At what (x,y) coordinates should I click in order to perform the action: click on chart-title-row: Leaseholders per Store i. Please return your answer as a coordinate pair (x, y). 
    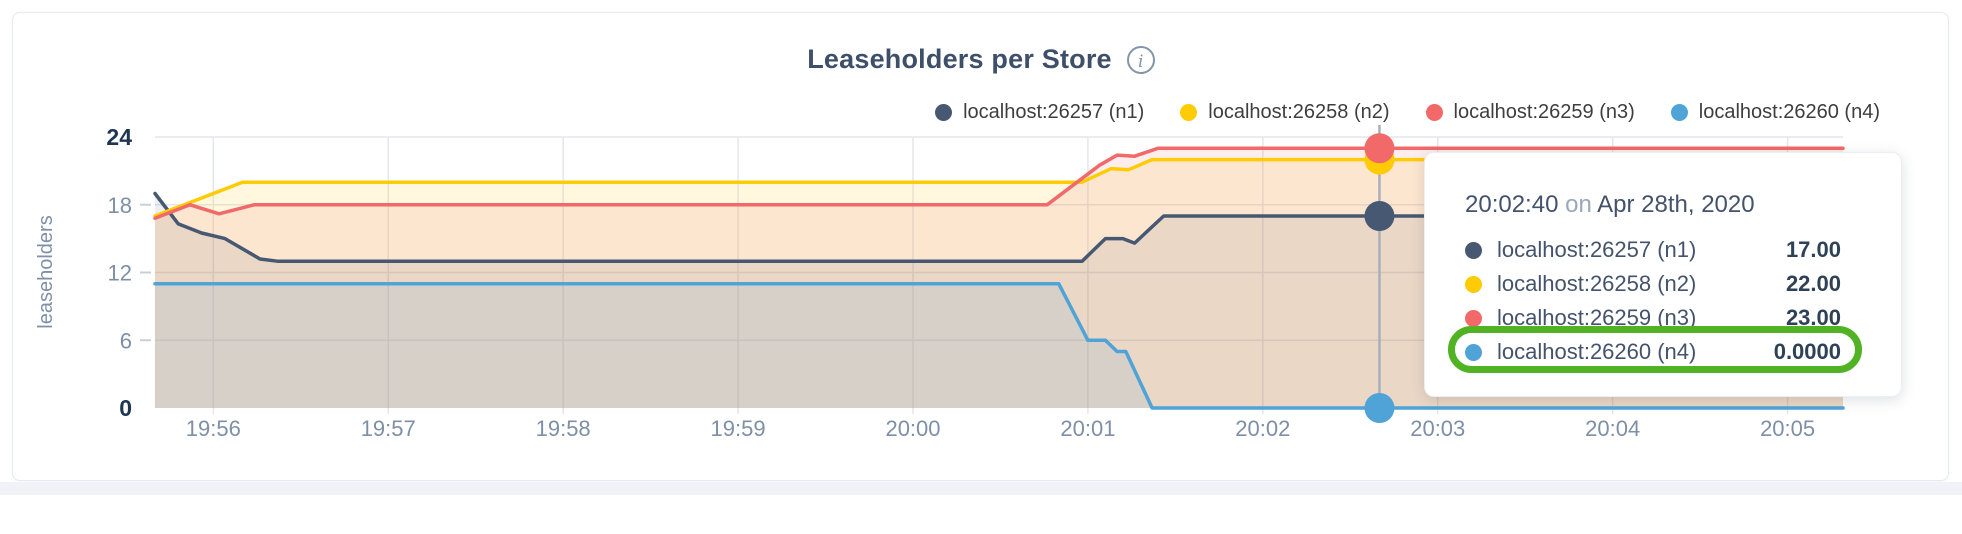
    Looking at the image, I should click on (981, 59).